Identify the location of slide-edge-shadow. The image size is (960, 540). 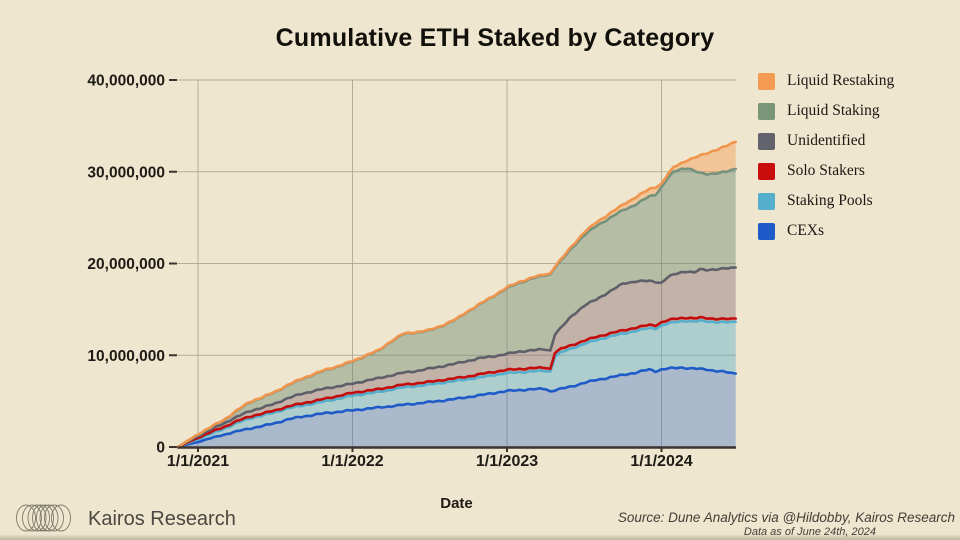
(480, 537).